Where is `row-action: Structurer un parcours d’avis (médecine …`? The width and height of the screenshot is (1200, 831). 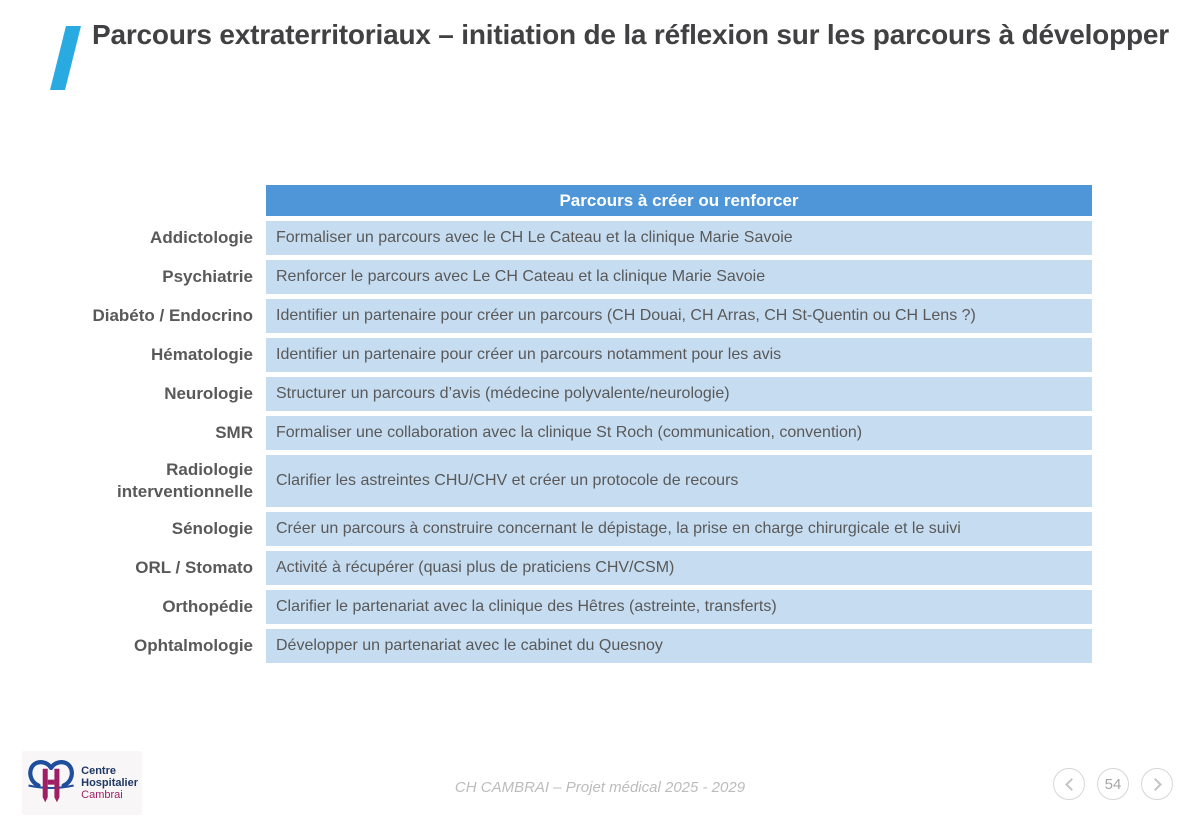
row-action: Structurer un parcours d’avis (médecine … is located at coordinates (679, 394).